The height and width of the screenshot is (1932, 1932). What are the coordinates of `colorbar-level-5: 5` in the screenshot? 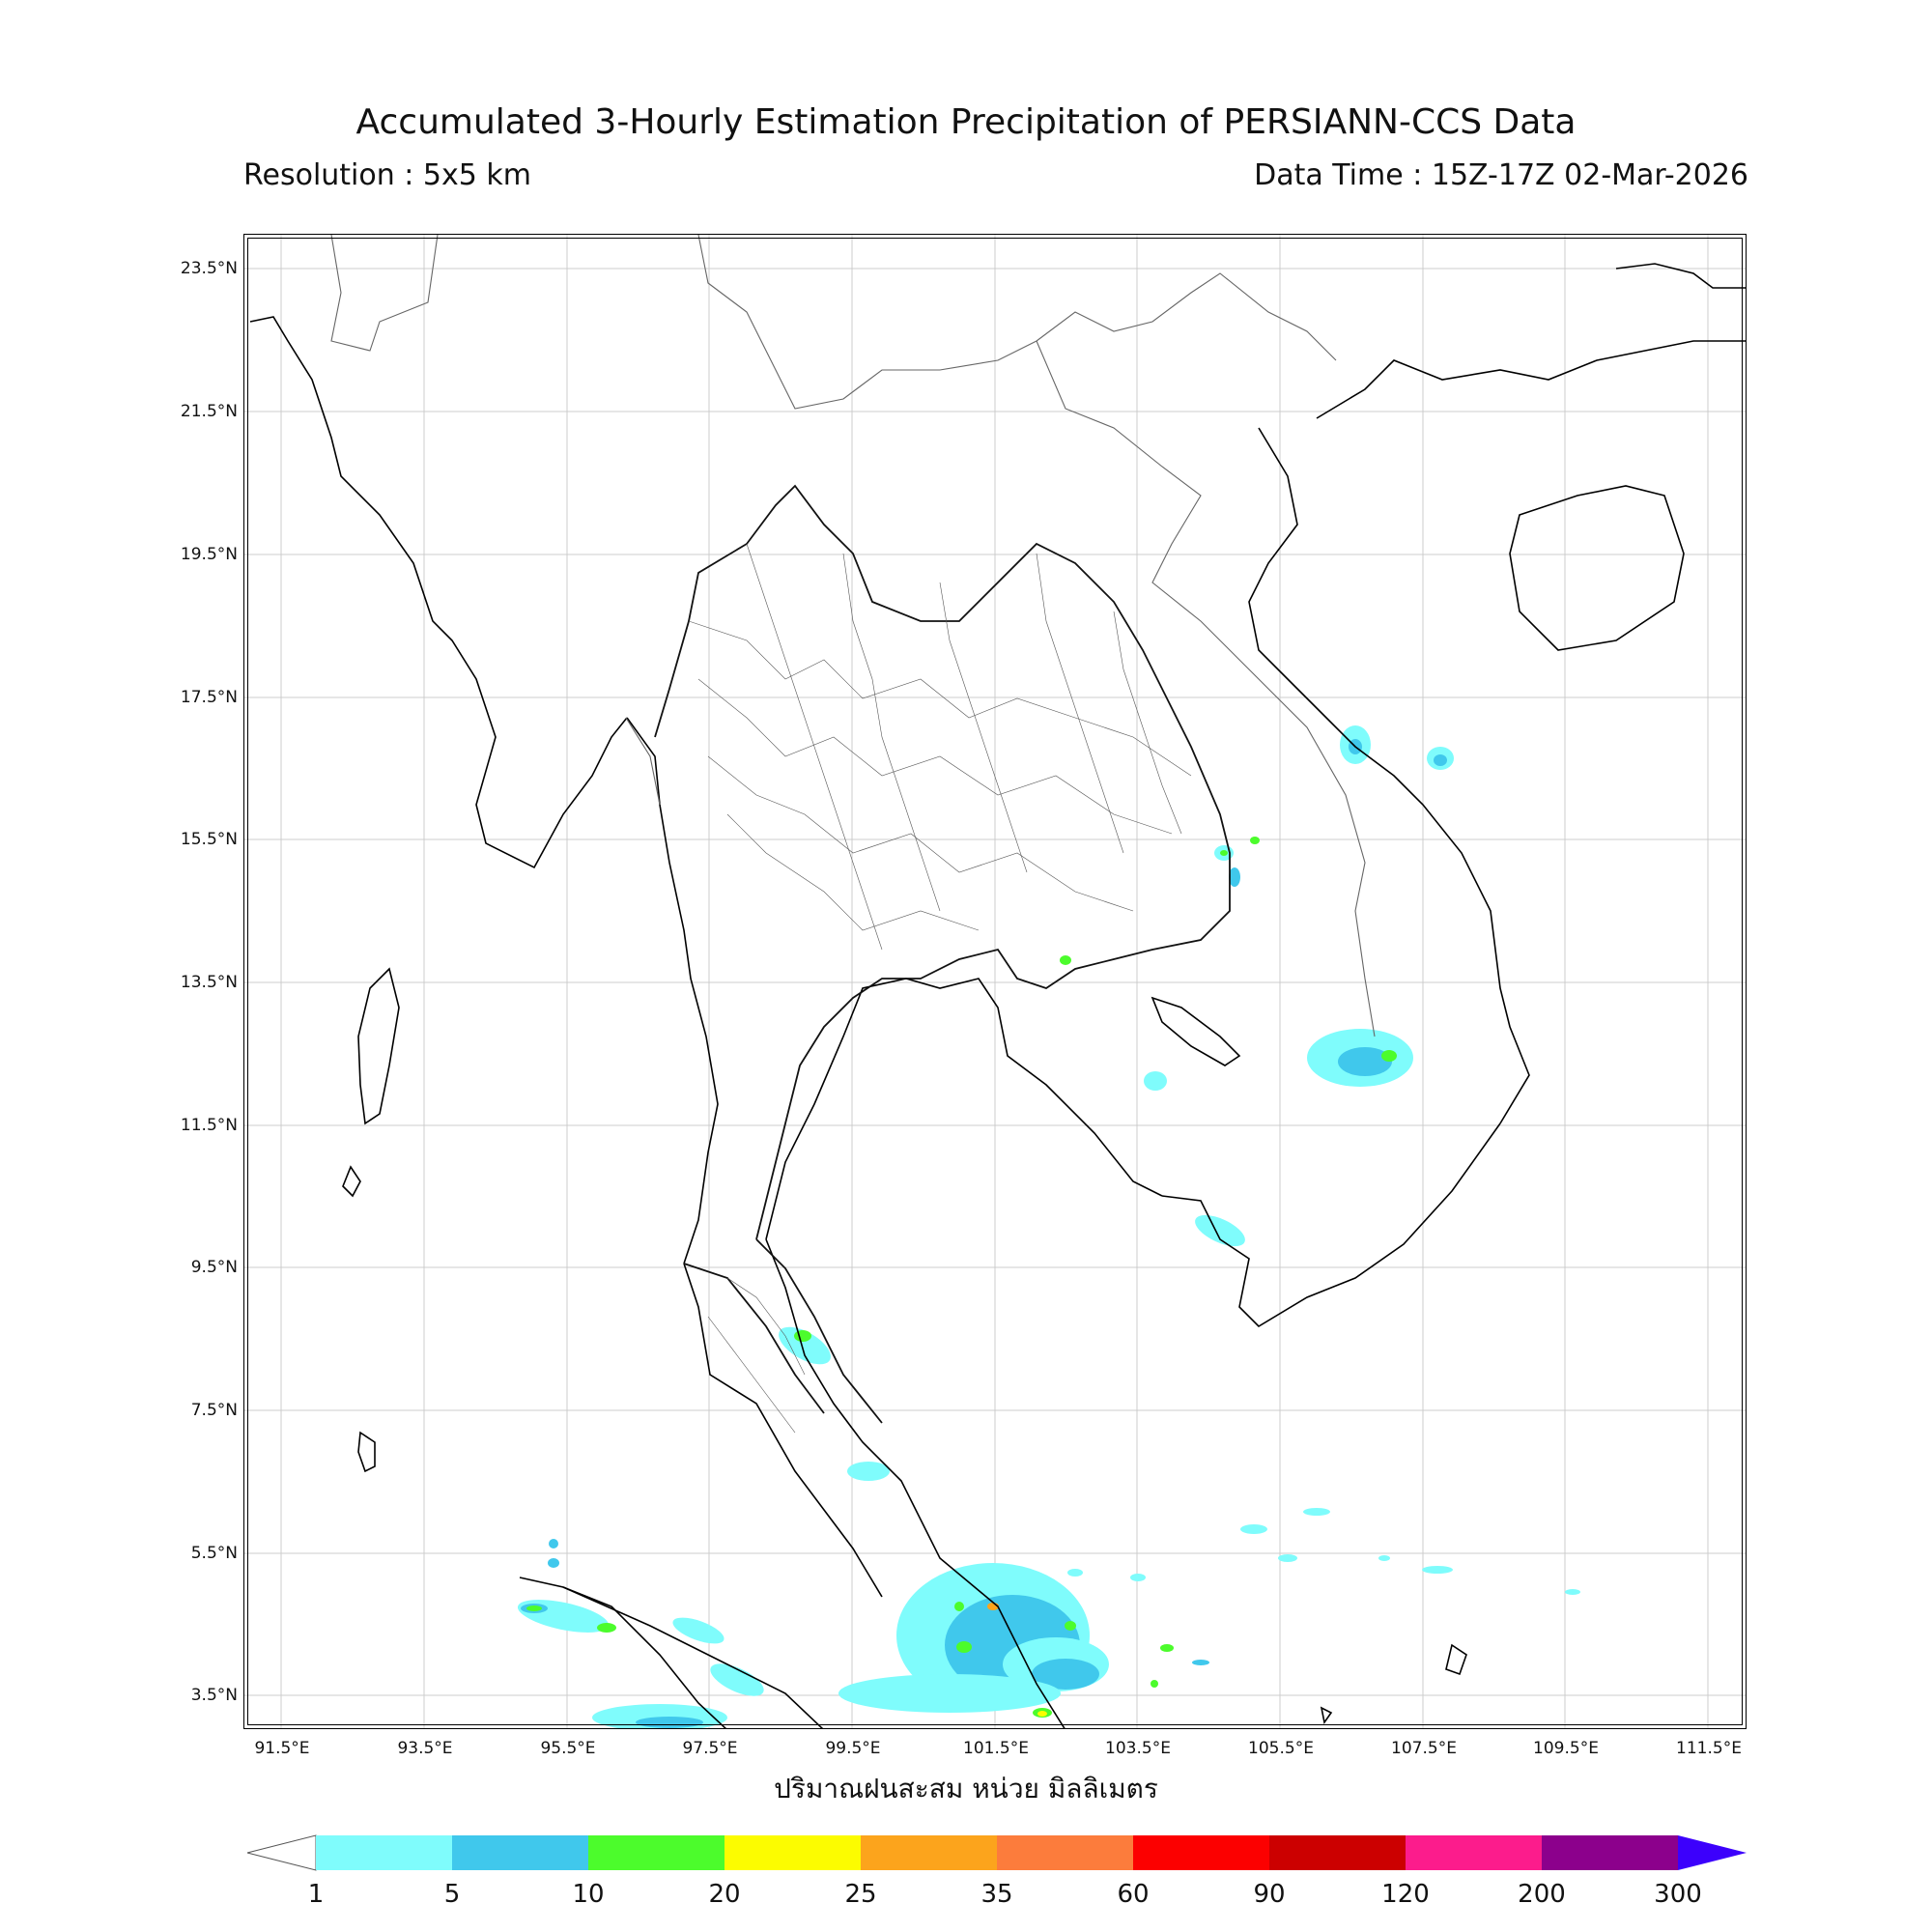 It's located at (452, 1894).